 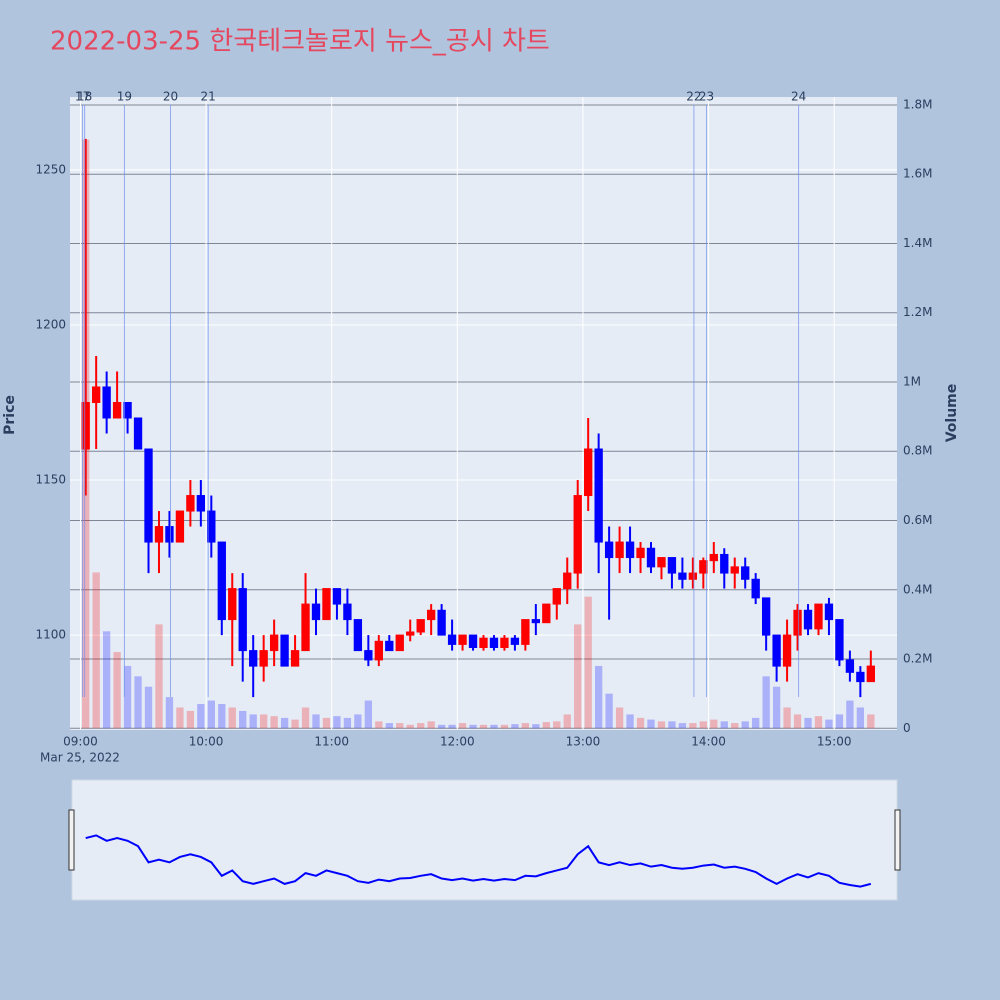 What do you see at coordinates (583, 742) in the screenshot?
I see `x-tick-label: 13:00` at bounding box center [583, 742].